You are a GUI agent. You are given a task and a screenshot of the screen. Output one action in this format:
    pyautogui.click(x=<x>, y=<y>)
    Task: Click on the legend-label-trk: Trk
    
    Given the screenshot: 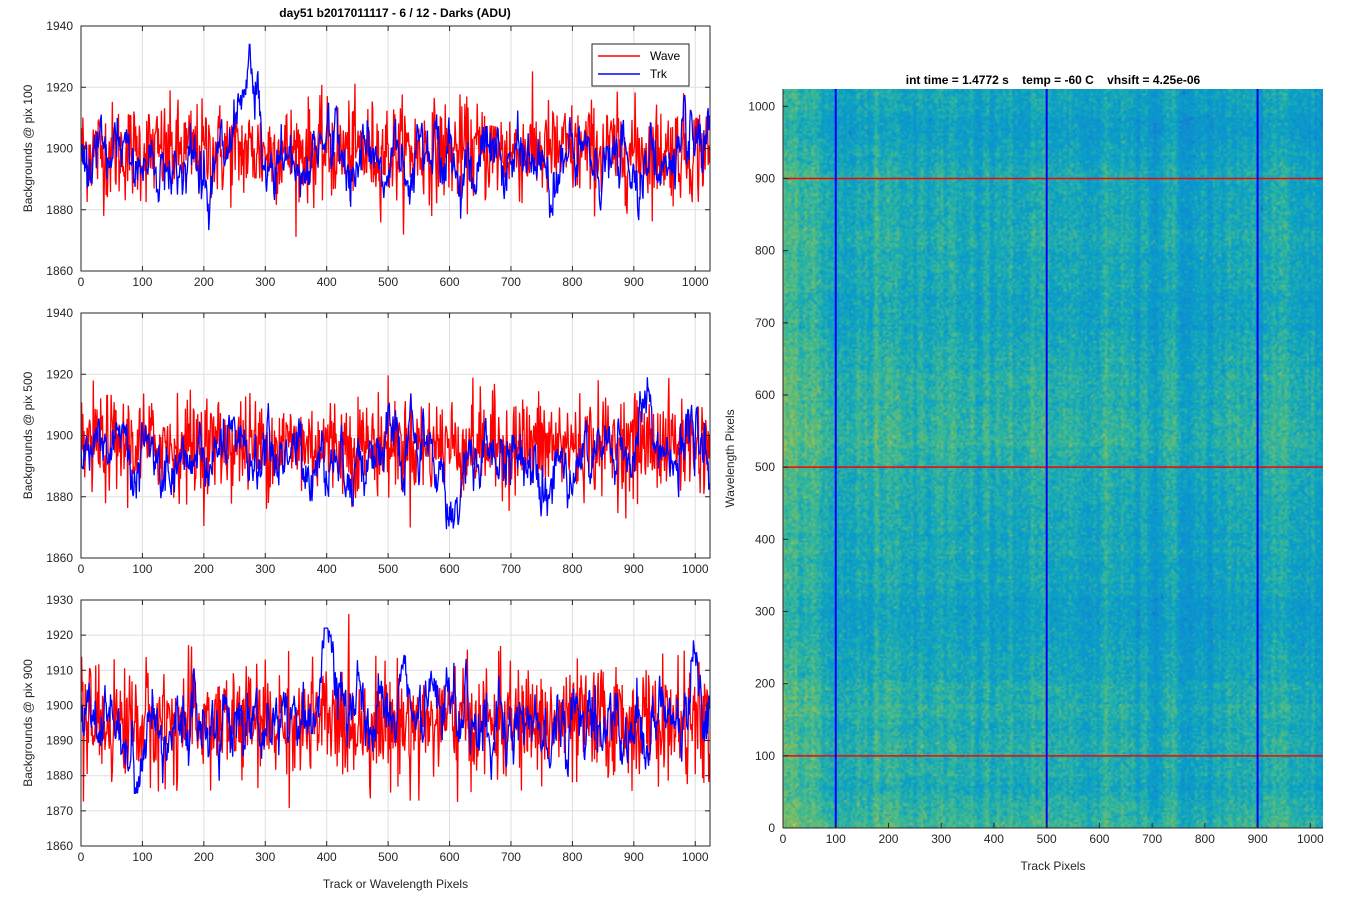 What is the action you would take?
    pyautogui.click(x=659, y=74)
    